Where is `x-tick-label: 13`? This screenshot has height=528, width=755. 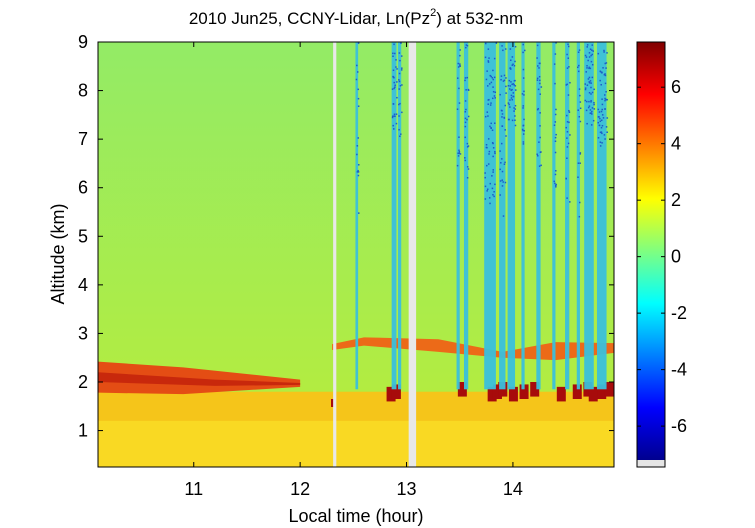
x-tick-label: 13 is located at coordinates (407, 489).